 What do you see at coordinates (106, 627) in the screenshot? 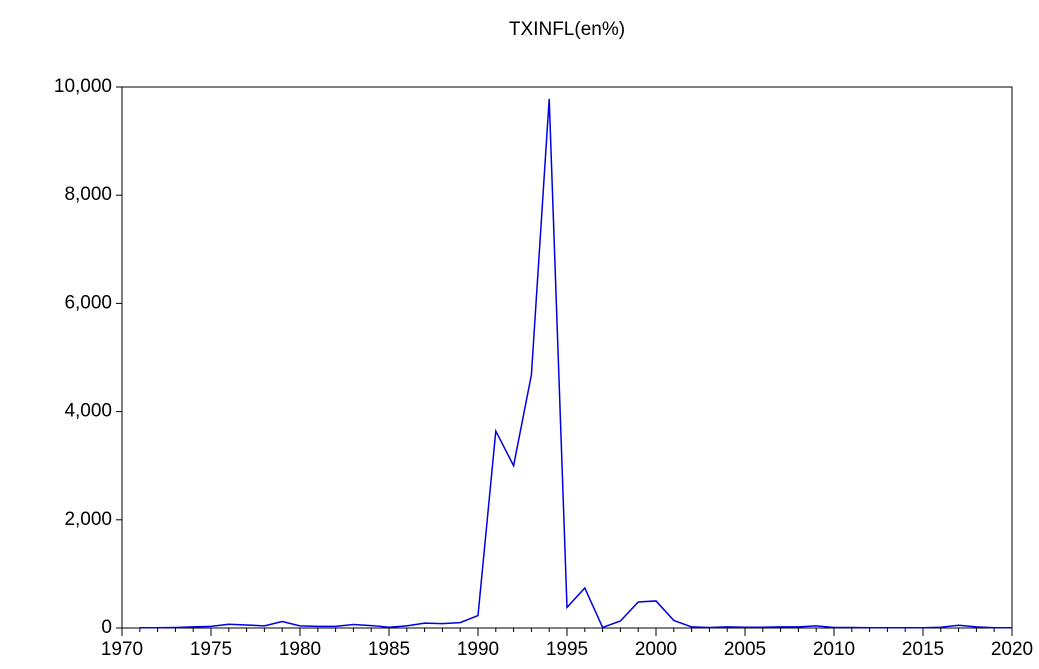
I see `y-tick-label: 0` at bounding box center [106, 627].